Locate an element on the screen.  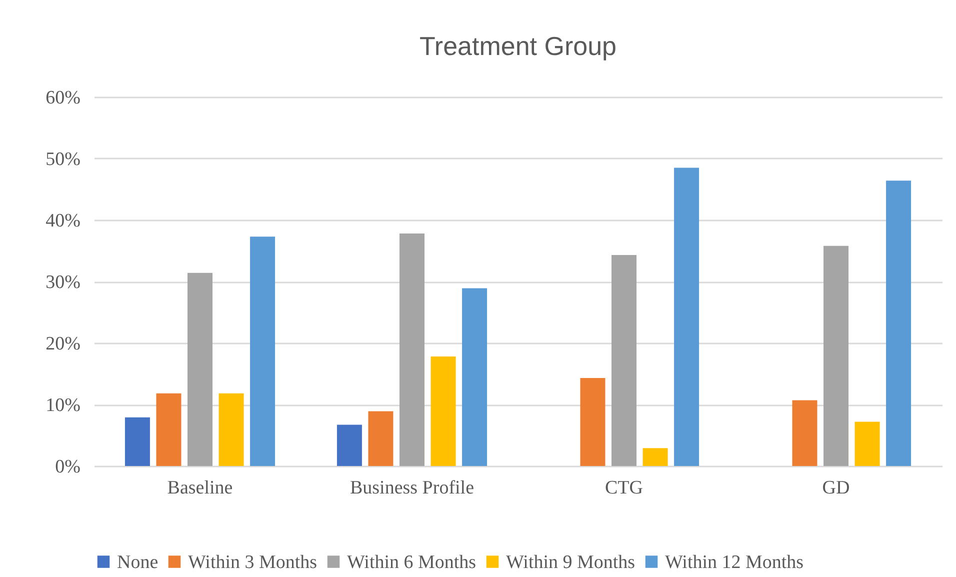
legend-label: Within 3 Months is located at coordinates (253, 562).